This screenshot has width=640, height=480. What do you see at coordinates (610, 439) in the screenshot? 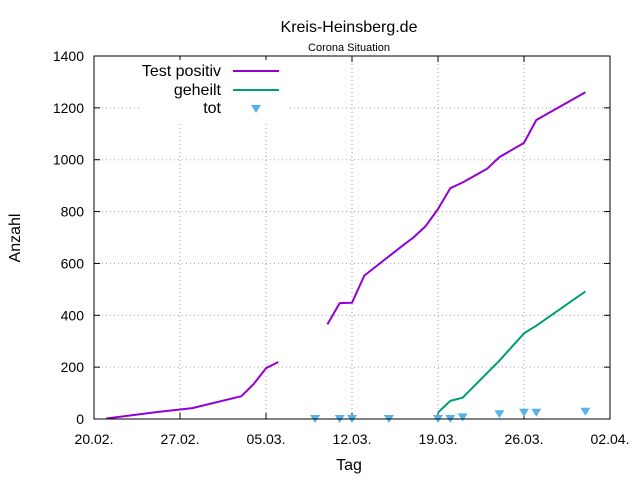
I see `x-tick-label: 02.04.` at bounding box center [610, 439].